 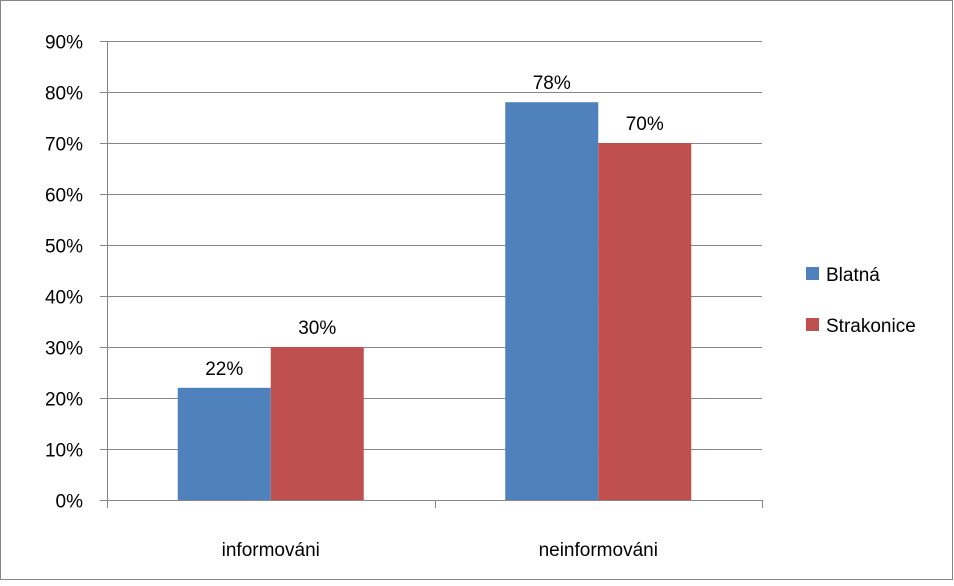 What do you see at coordinates (552, 301) in the screenshot?
I see `bar-blatna-neinformovani` at bounding box center [552, 301].